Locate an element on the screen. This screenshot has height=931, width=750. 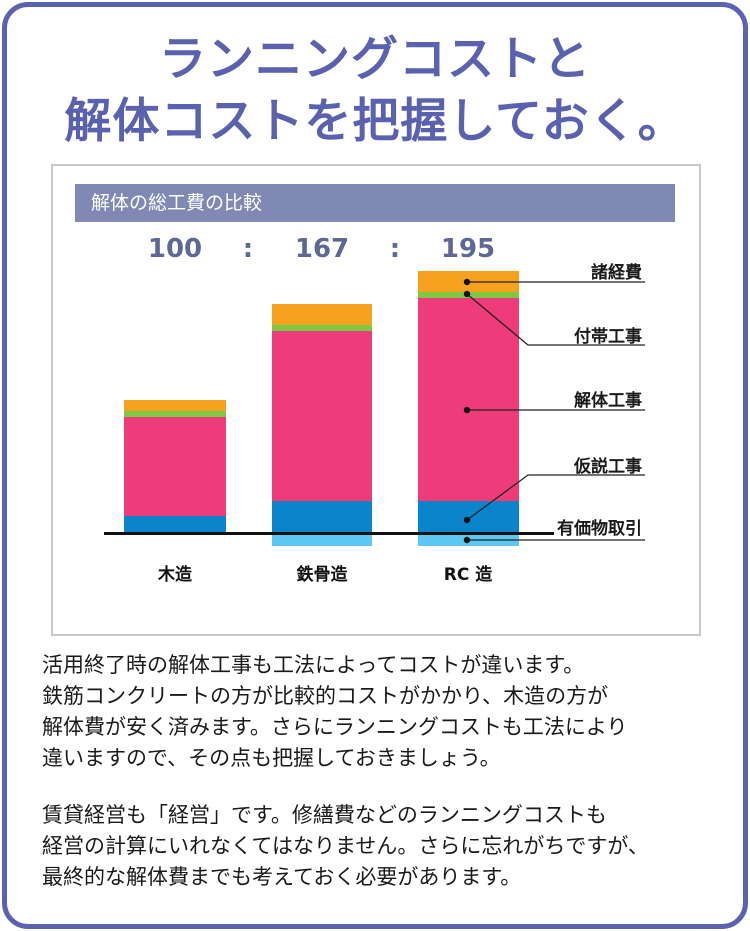
category-label-rc: RC 造 is located at coordinates (468, 575).